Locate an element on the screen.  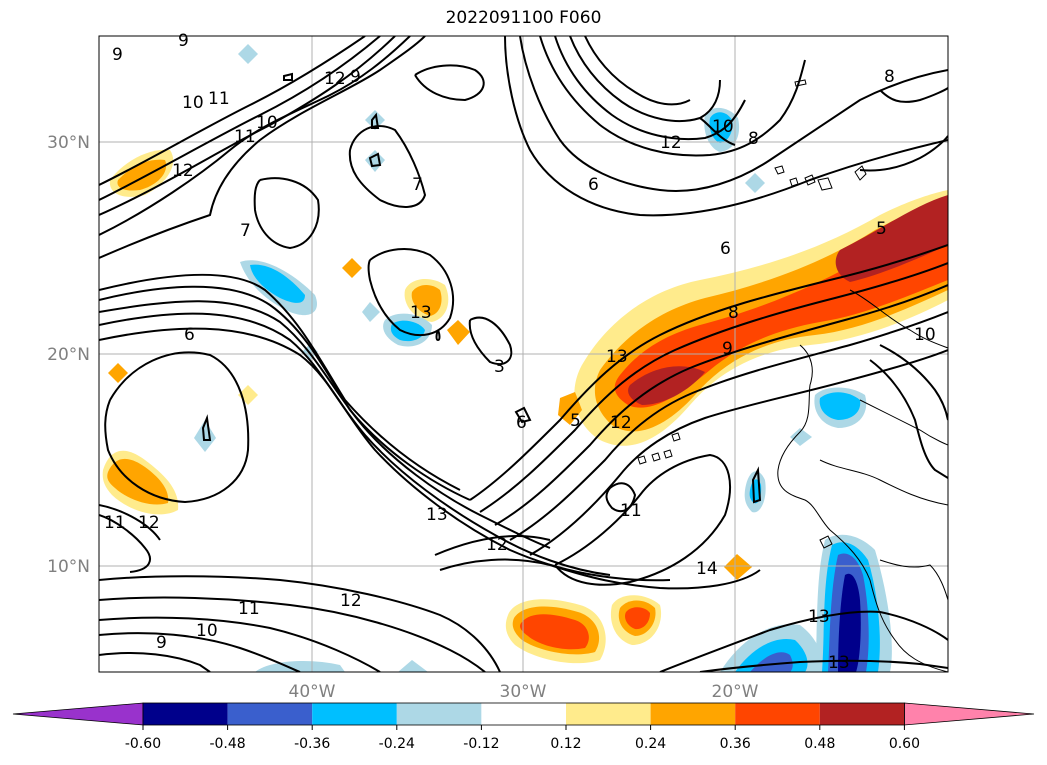
colorbar-tick-label: 0.48 is located at coordinates (819, 744).